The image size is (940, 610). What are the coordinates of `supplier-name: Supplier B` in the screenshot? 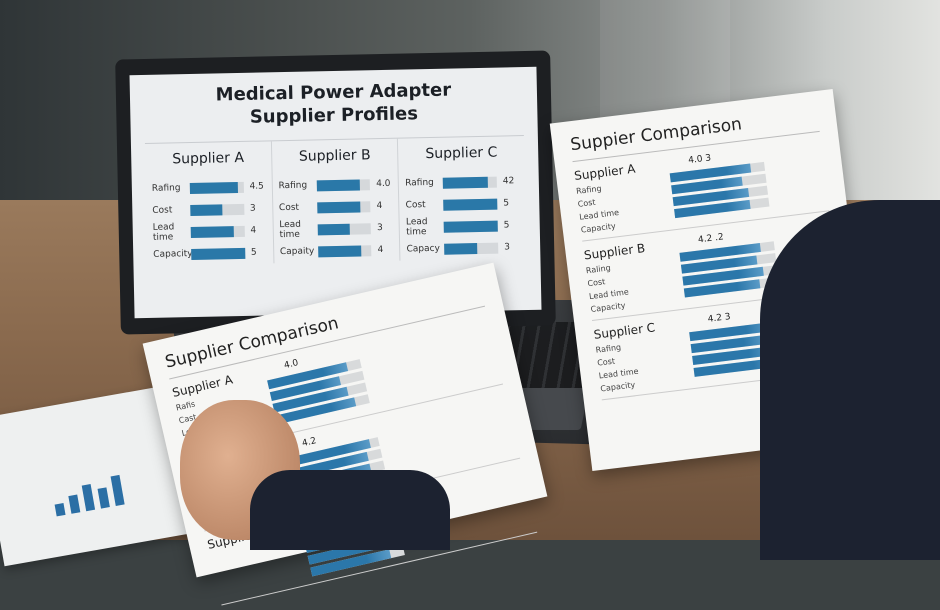 It's located at (334, 156).